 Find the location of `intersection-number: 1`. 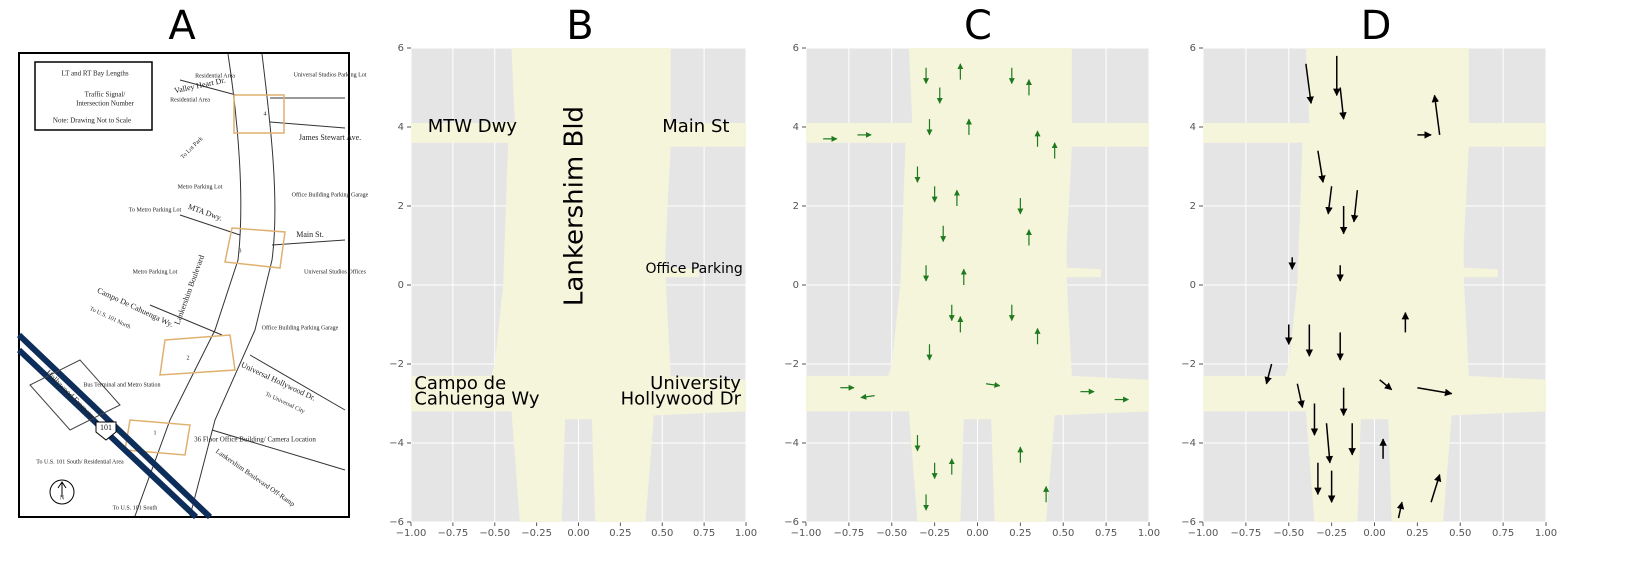

intersection-number: 1 is located at coordinates (155, 433).